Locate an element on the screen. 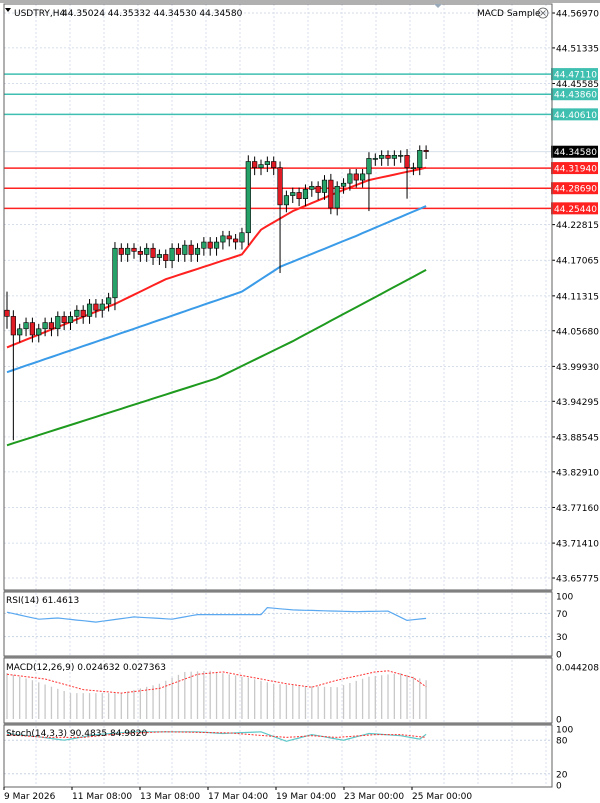 This screenshot has width=600, height=803. level-price-label: 44.47110 is located at coordinates (575, 76).